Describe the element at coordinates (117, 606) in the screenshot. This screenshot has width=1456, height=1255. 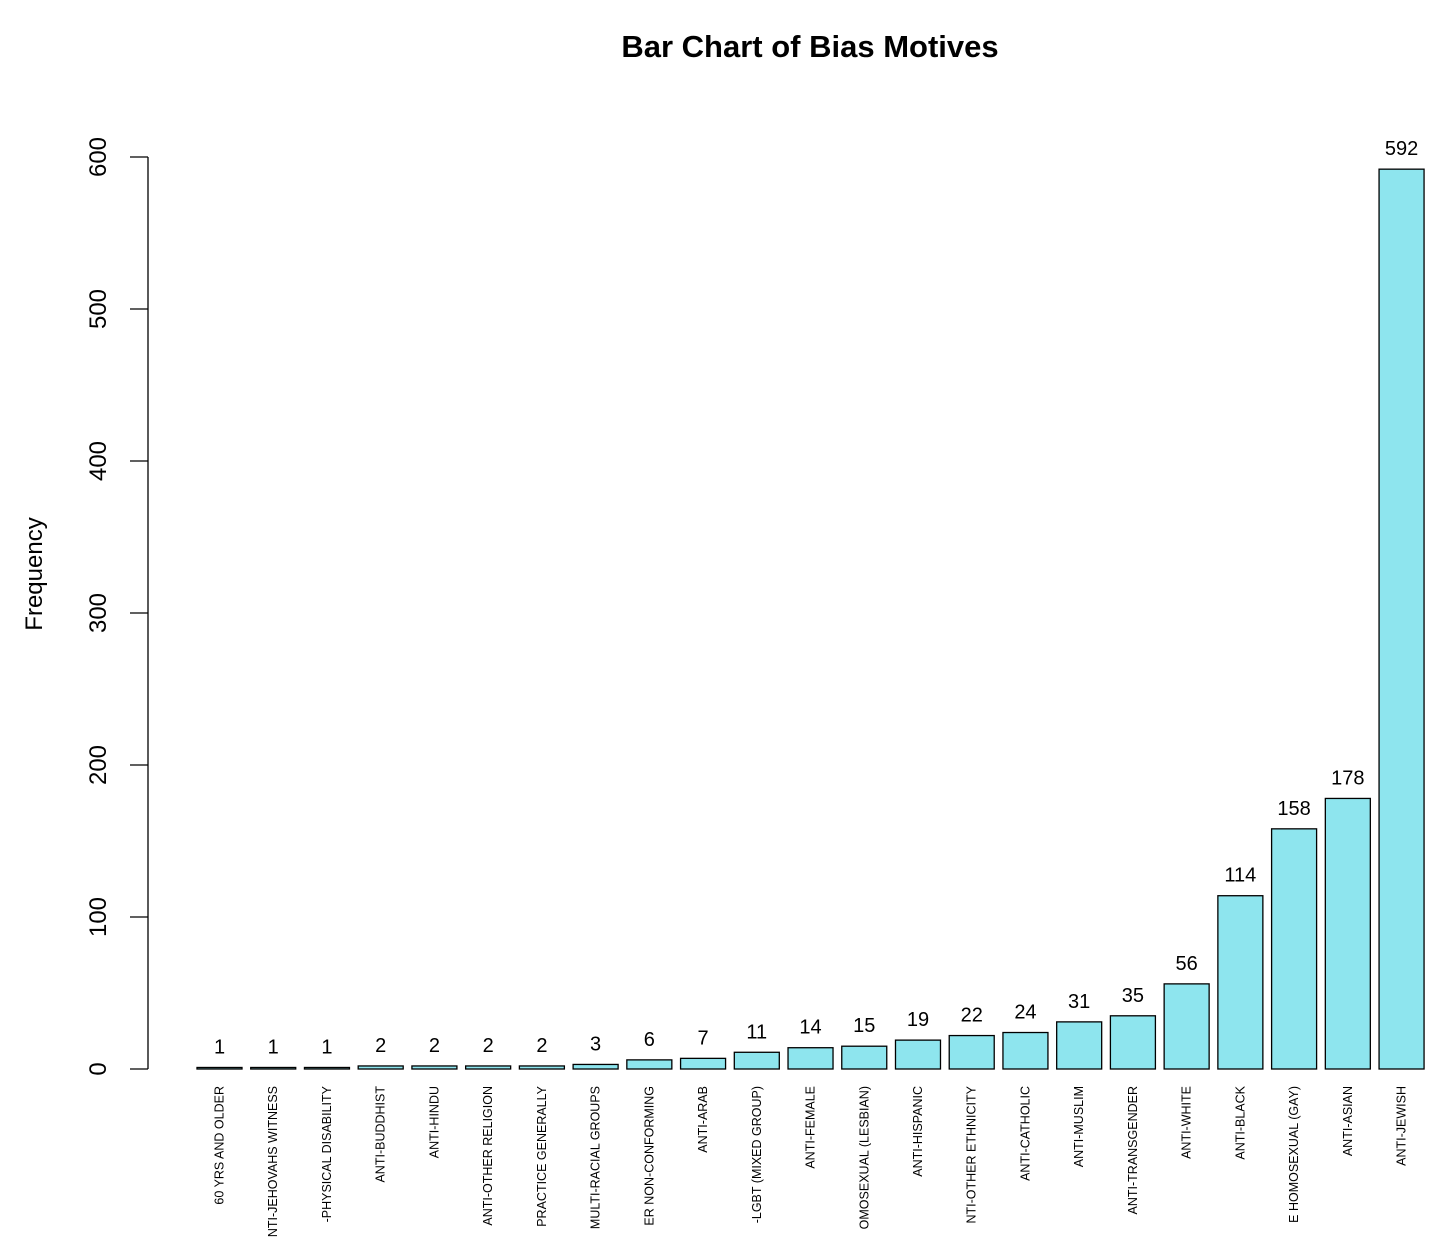
I see `y-axis: 0 100 200 300 400 500 600` at that location.